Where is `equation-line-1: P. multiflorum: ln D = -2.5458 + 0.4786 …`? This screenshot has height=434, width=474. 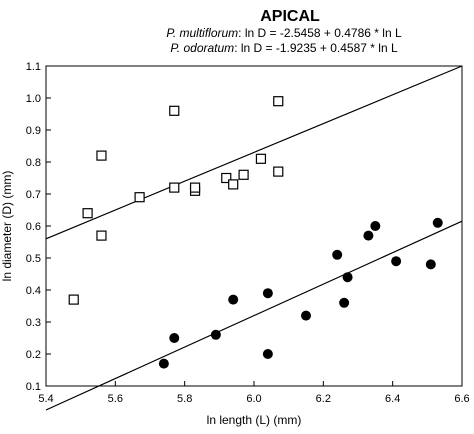
equation-line-1: P. multiflorum: ln D = -2.5458 + 0.4786 … is located at coordinates (284, 33).